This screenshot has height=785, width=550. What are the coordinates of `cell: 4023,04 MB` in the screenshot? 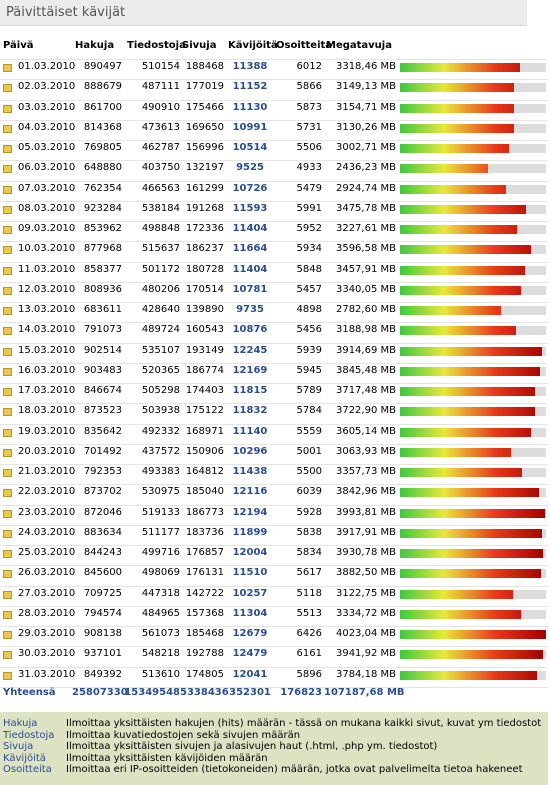 It's located at (365, 633).